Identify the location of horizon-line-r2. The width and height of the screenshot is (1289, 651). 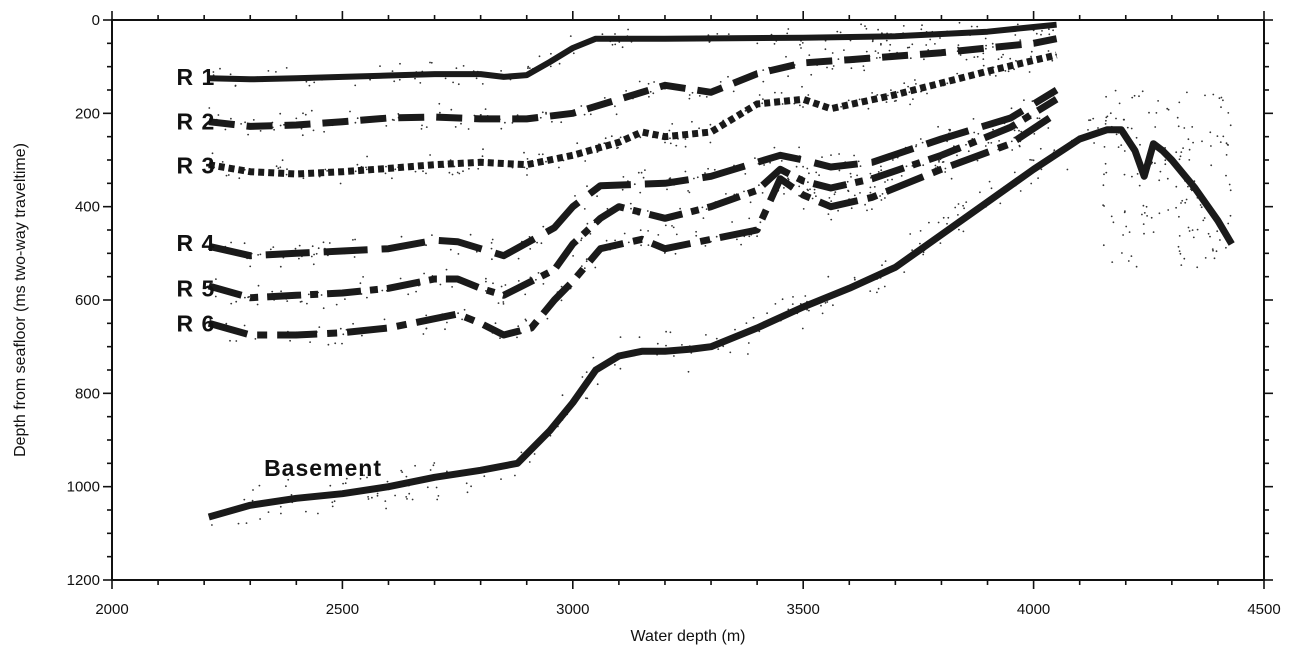
(633, 82).